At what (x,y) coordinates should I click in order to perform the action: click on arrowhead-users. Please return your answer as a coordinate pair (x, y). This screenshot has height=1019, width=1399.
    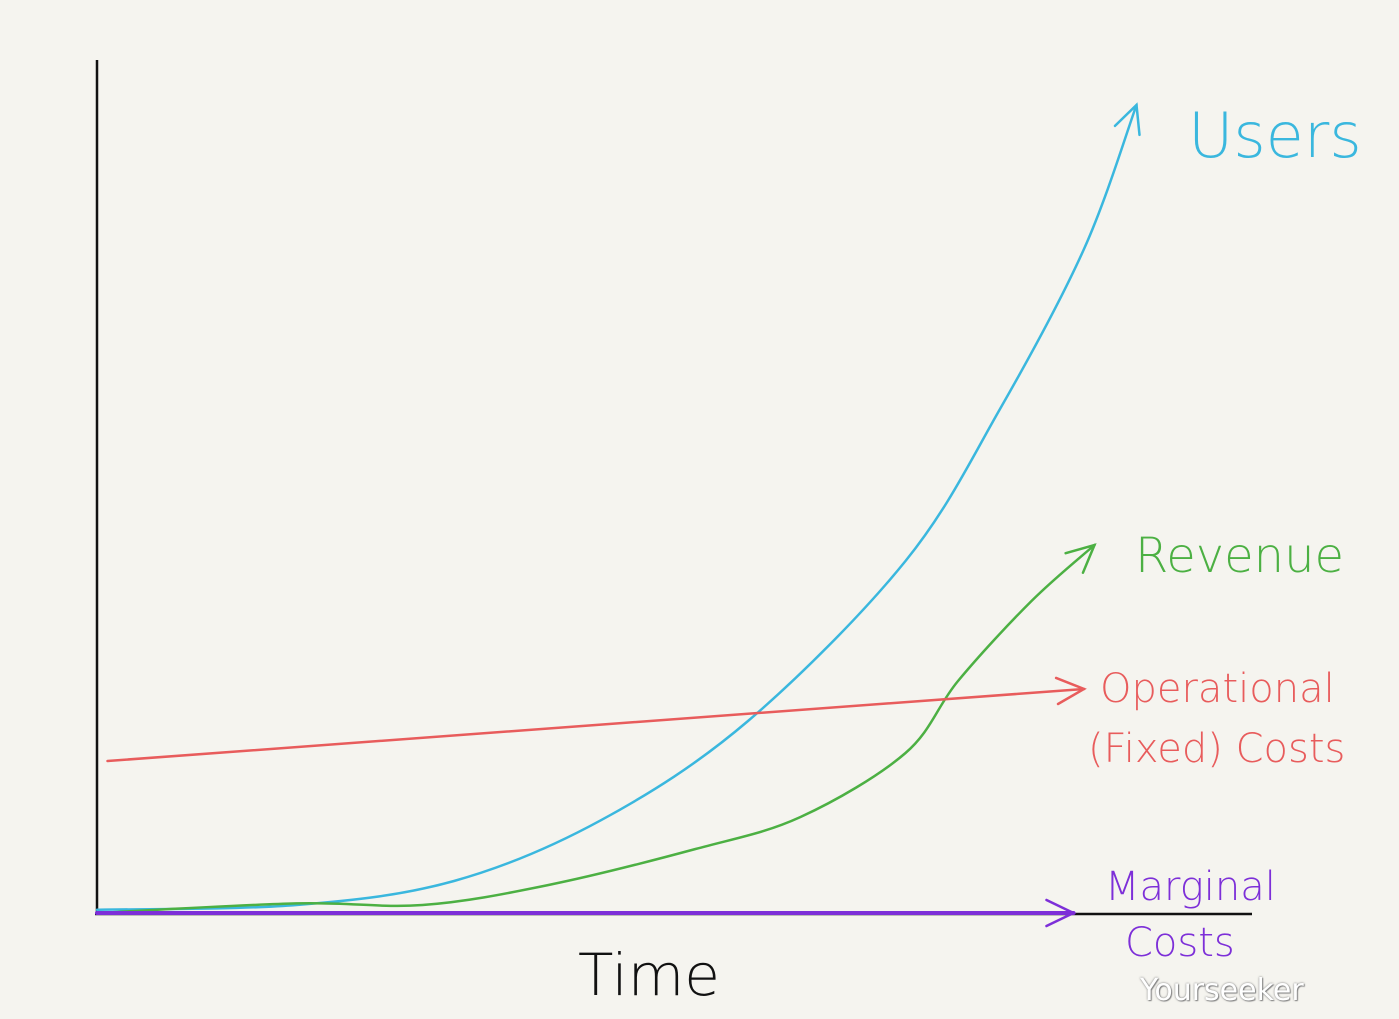
    Looking at the image, I should click on (1127, 119).